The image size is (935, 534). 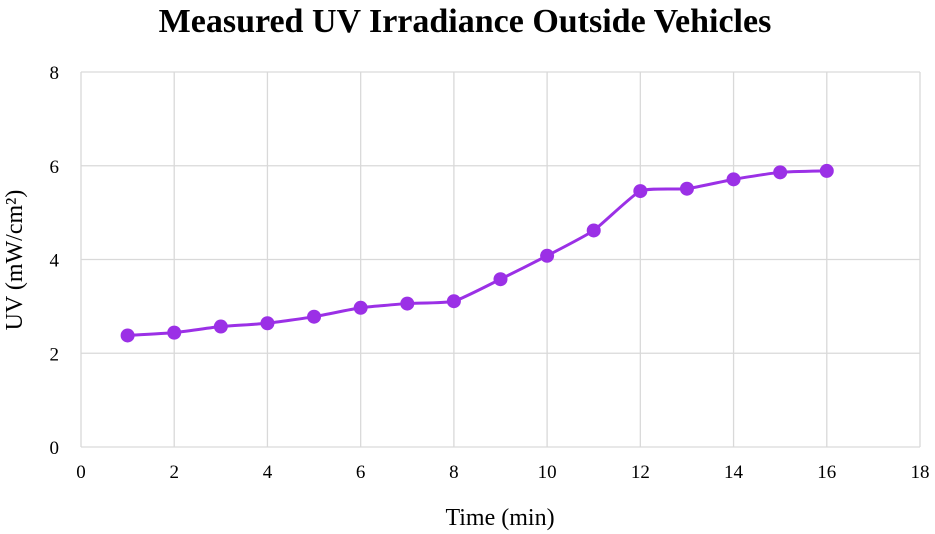 I want to click on x-tick-label: 0, so click(x=81, y=472).